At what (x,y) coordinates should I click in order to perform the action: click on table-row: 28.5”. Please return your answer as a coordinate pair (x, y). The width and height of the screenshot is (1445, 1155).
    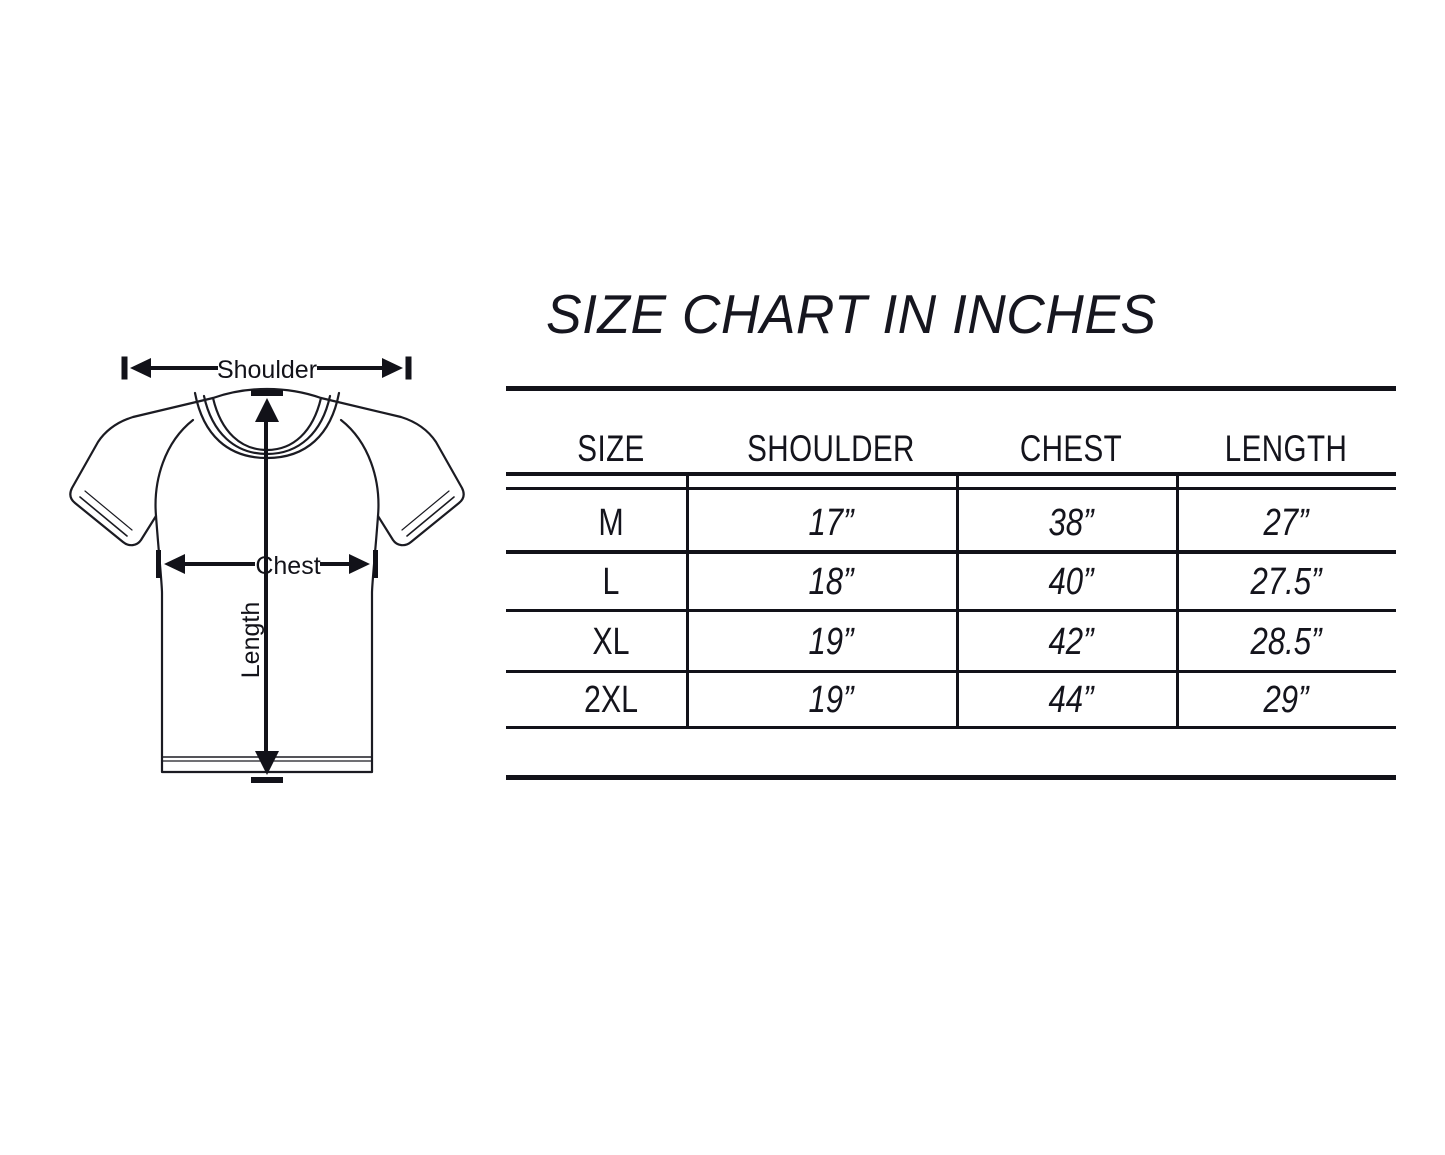
    Looking at the image, I should click on (1286, 642).